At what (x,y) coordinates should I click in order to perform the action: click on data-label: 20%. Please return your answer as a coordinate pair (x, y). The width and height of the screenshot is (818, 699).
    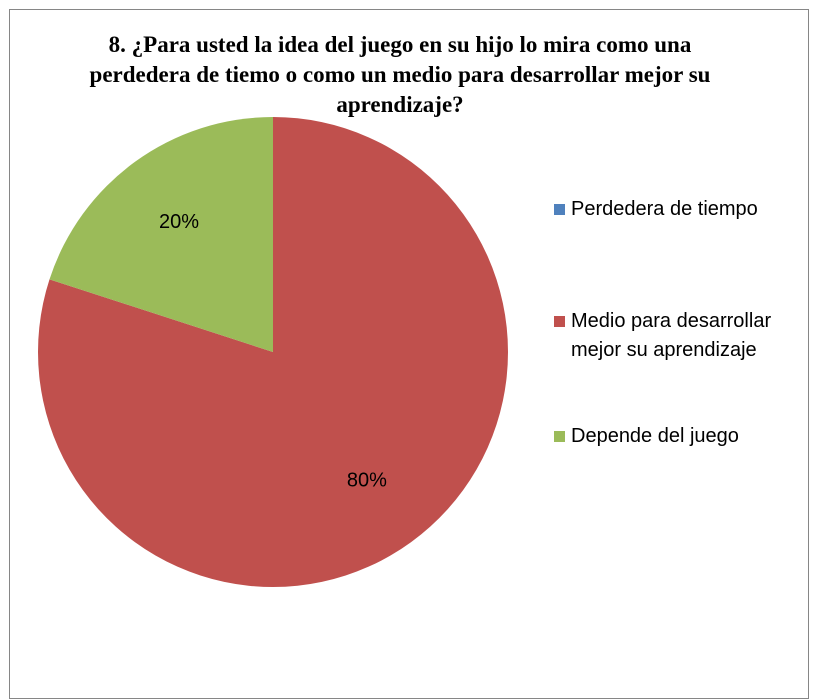
    Looking at the image, I should click on (179, 222).